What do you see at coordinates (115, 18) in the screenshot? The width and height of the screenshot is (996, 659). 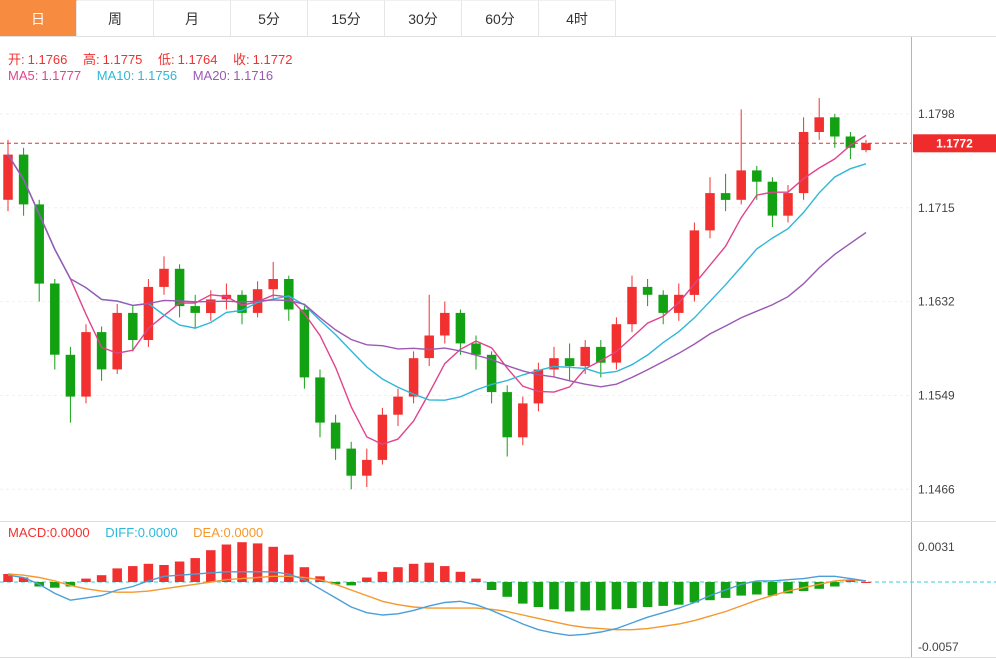 I see `tab-week: 周` at bounding box center [115, 18].